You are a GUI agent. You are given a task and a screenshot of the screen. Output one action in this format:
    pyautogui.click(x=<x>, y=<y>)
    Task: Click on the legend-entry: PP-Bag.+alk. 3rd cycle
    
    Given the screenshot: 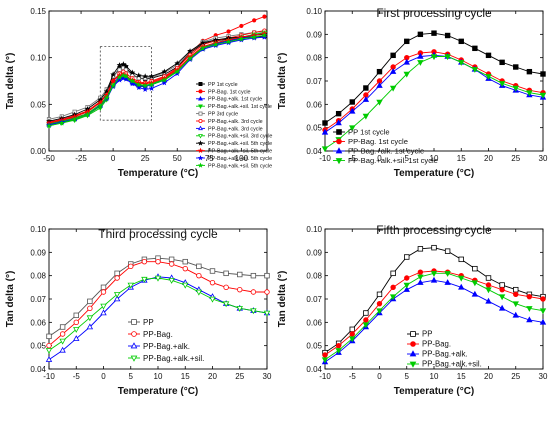 What is the action you would take?
    pyautogui.click(x=235, y=122)
    